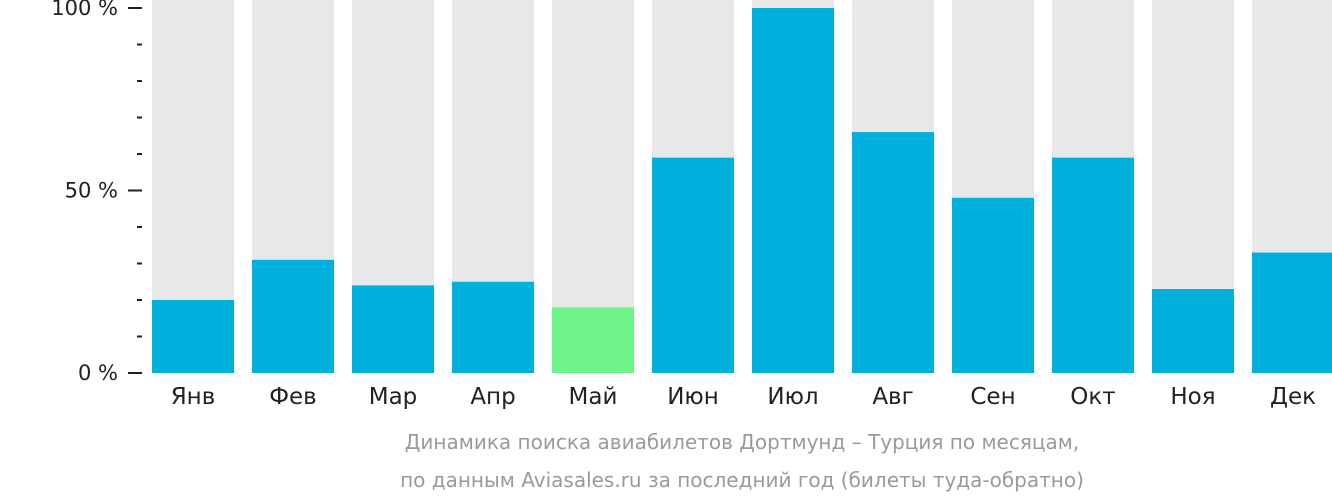  What do you see at coordinates (593, 397) in the screenshot?
I see `x-tick-label: Май` at bounding box center [593, 397].